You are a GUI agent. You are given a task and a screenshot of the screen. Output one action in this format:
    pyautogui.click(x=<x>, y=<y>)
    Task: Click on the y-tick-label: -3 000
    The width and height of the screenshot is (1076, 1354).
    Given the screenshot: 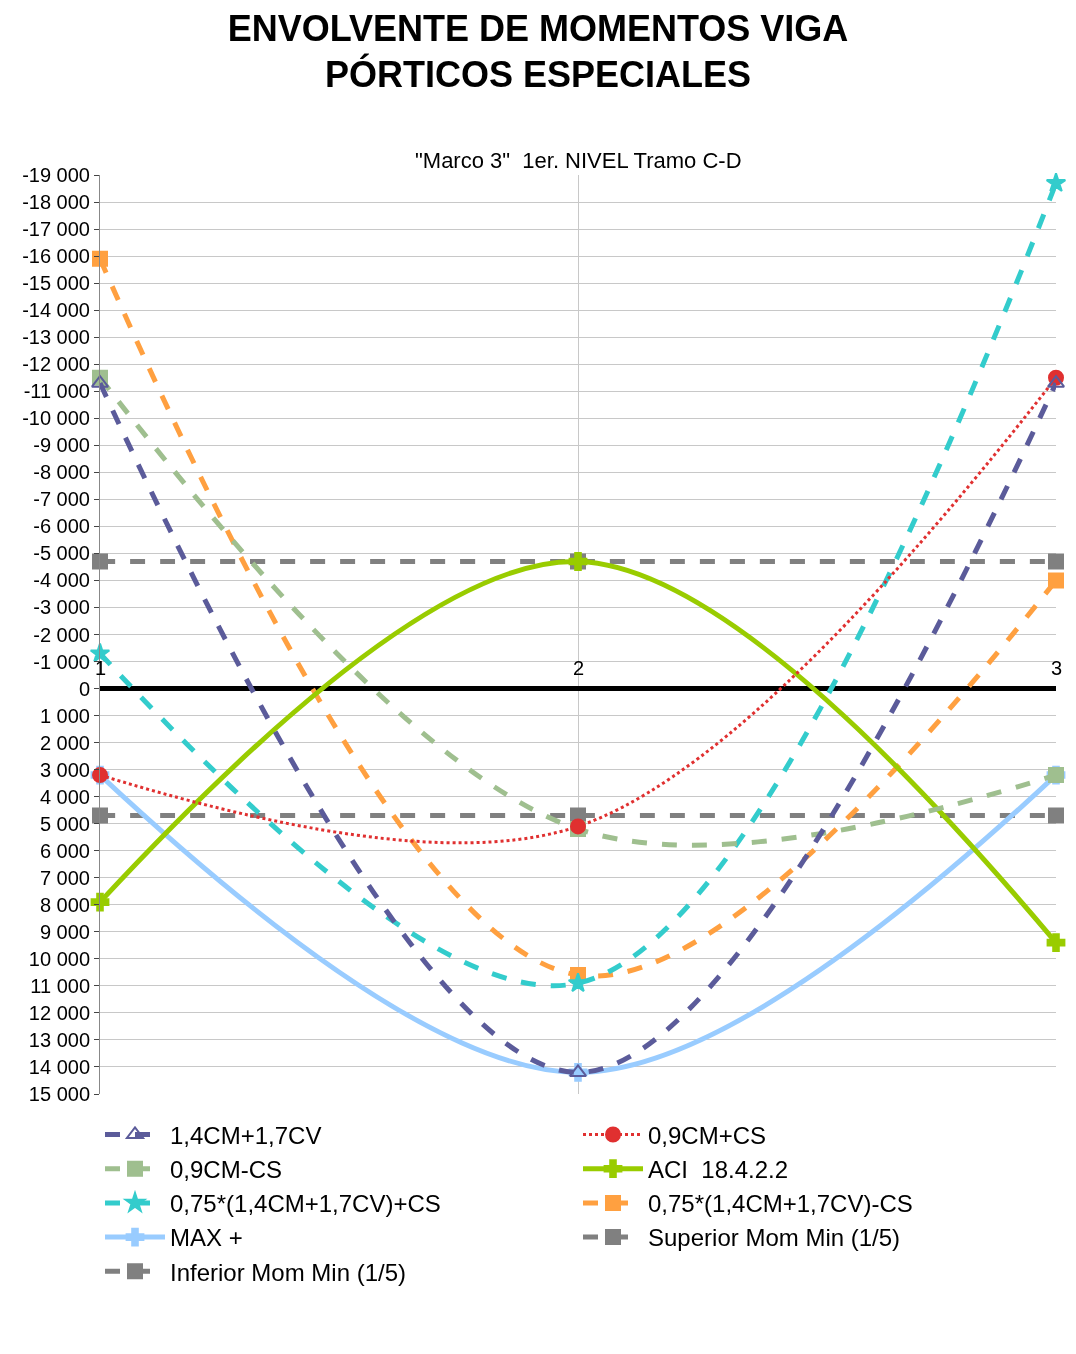 What is the action you would take?
    pyautogui.click(x=61, y=607)
    